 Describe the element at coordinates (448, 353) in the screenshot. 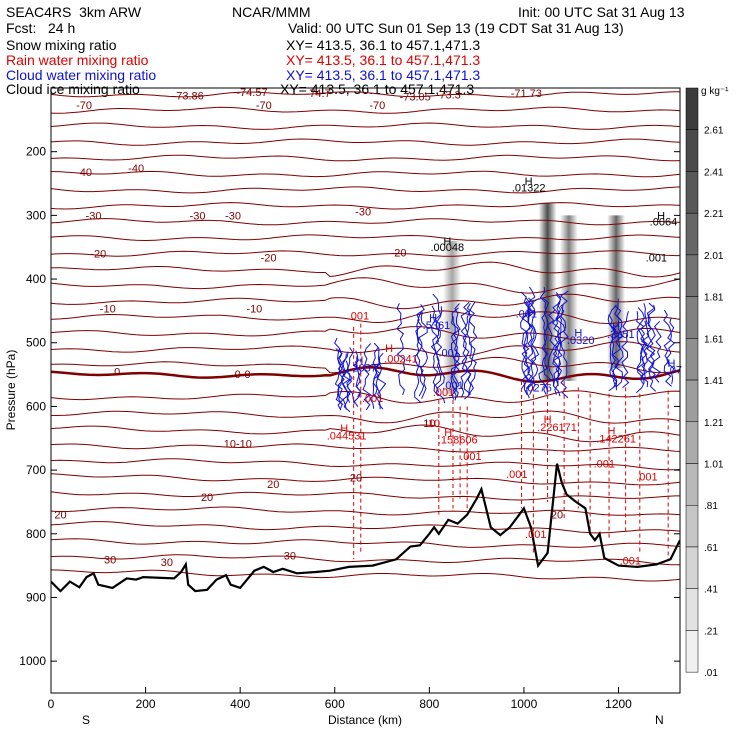

I see `cloud-water-label: .001` at that location.